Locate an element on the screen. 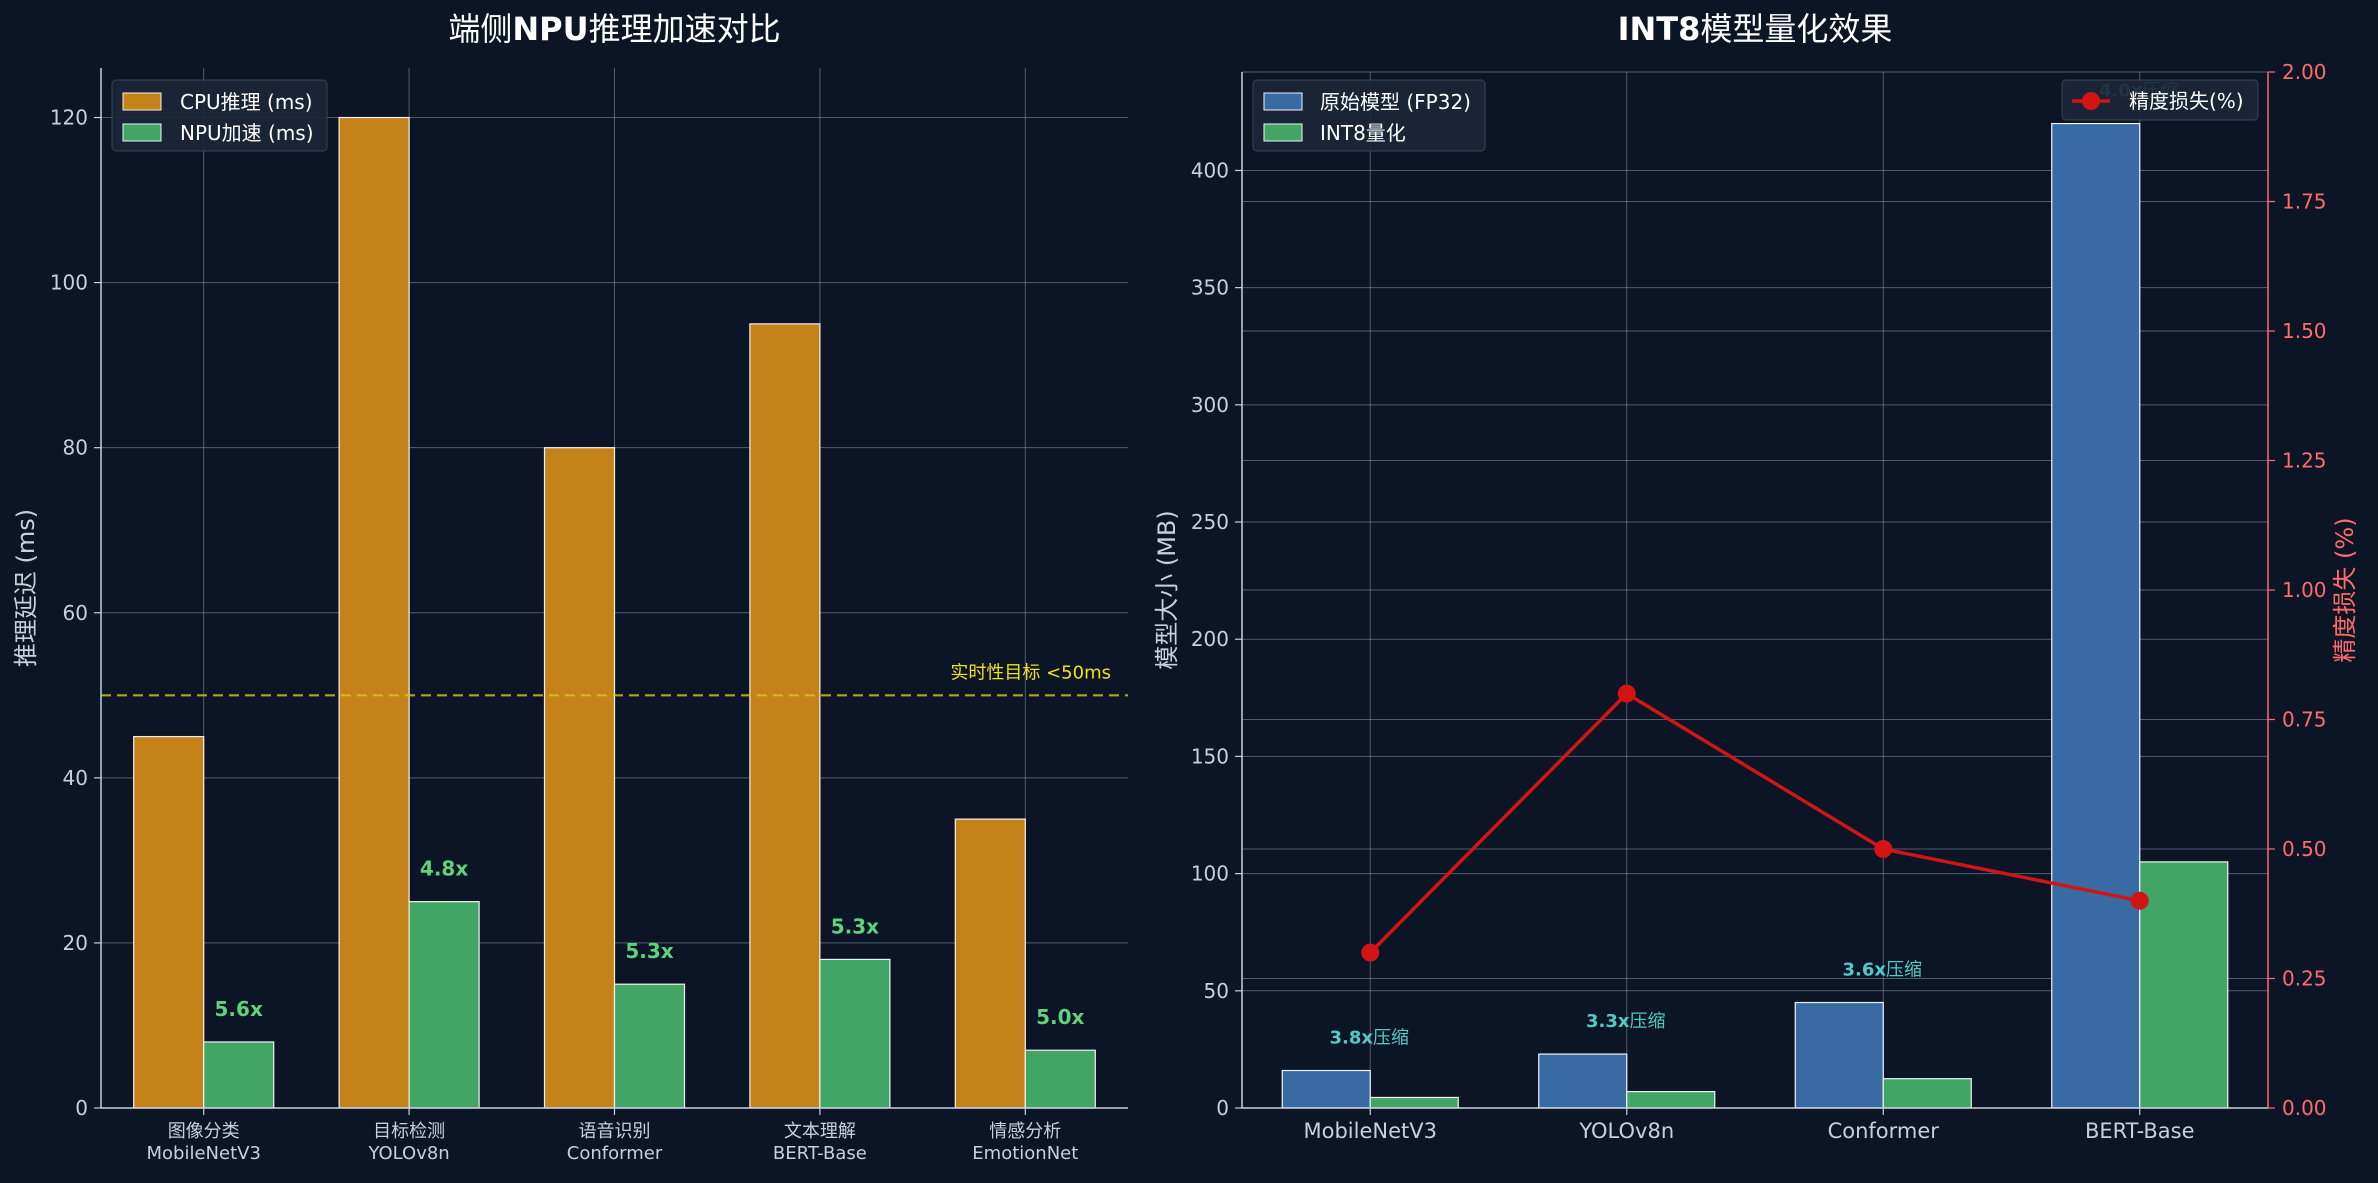 The height and width of the screenshot is (1183, 2378). y2-tick-label: 0.00 is located at coordinates (2304, 1108).